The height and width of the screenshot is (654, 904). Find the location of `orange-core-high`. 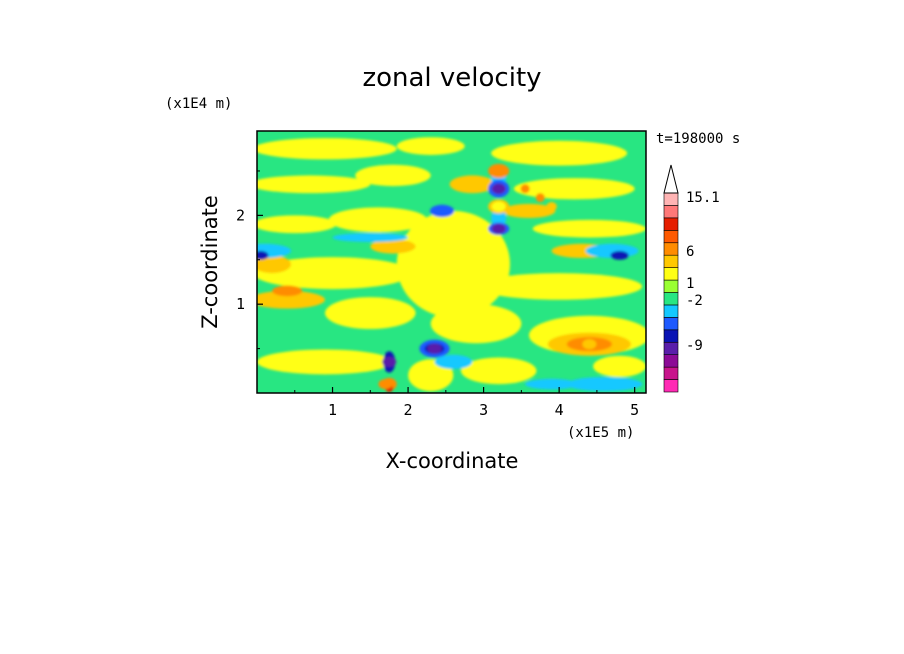

orange-core-high is located at coordinates (498, 170).